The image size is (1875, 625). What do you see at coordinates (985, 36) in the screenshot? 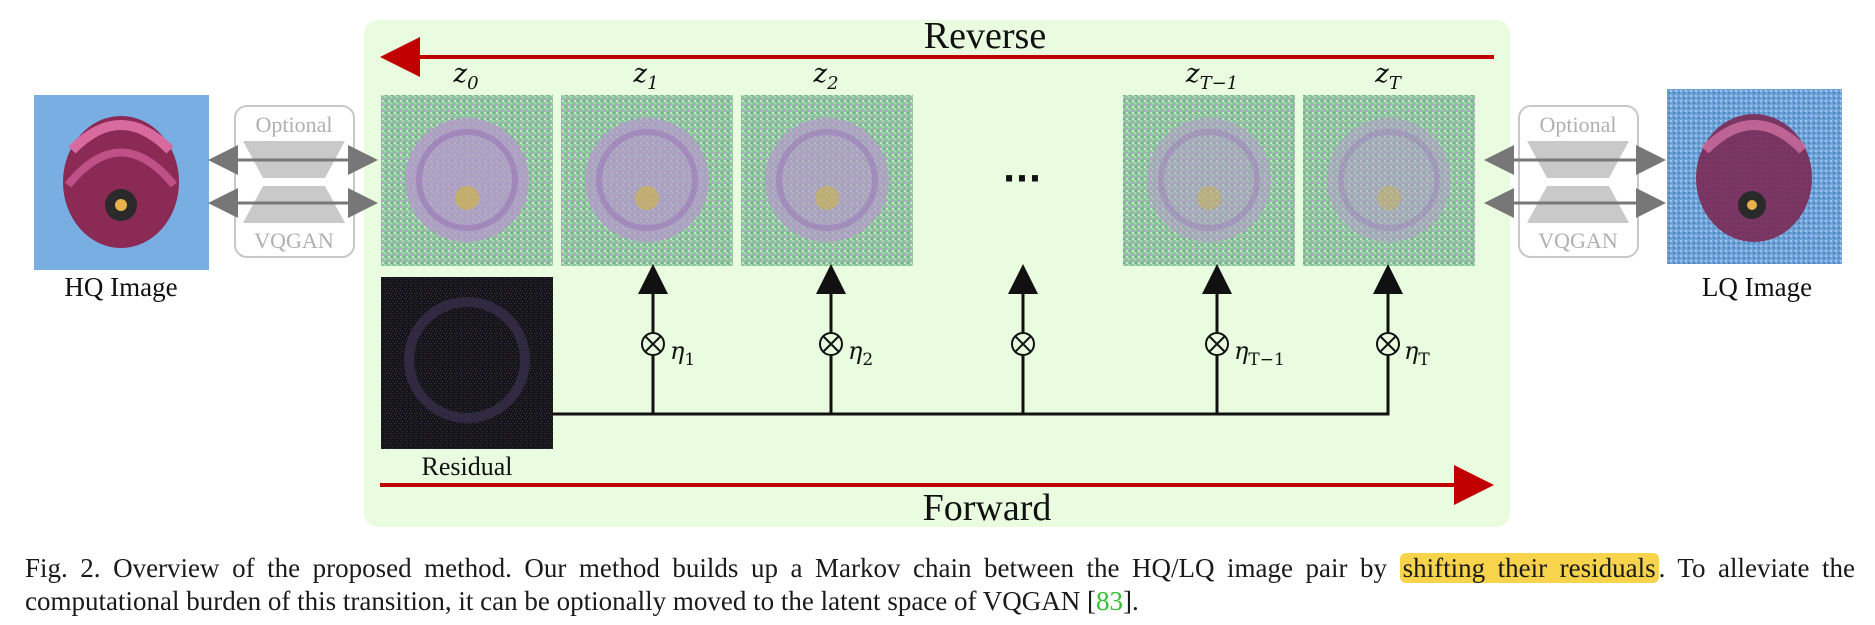
I see `reverse-label: Reverse` at bounding box center [985, 36].